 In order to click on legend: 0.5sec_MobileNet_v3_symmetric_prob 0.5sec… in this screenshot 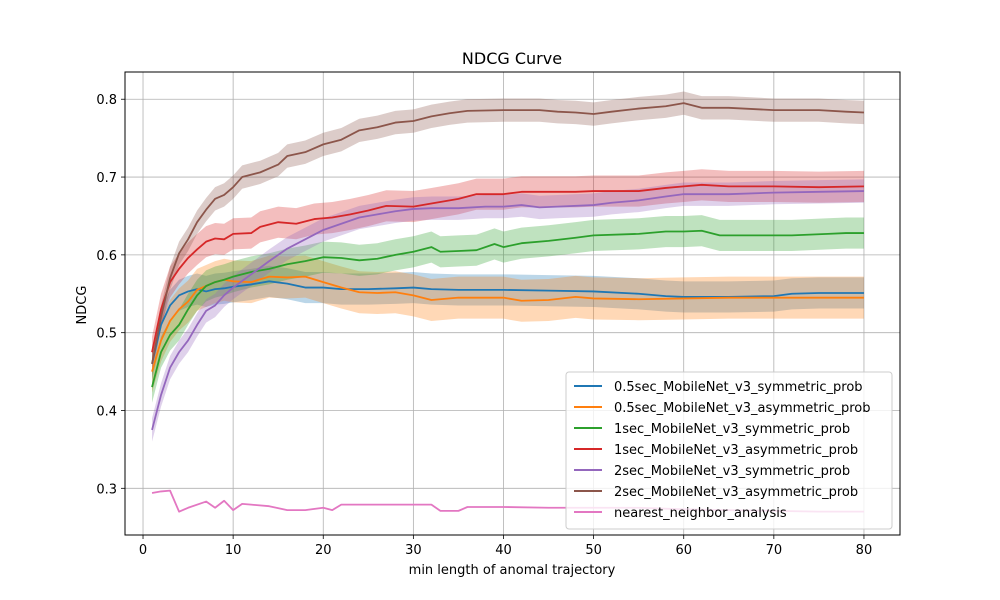, I will do `click(729, 450)`.